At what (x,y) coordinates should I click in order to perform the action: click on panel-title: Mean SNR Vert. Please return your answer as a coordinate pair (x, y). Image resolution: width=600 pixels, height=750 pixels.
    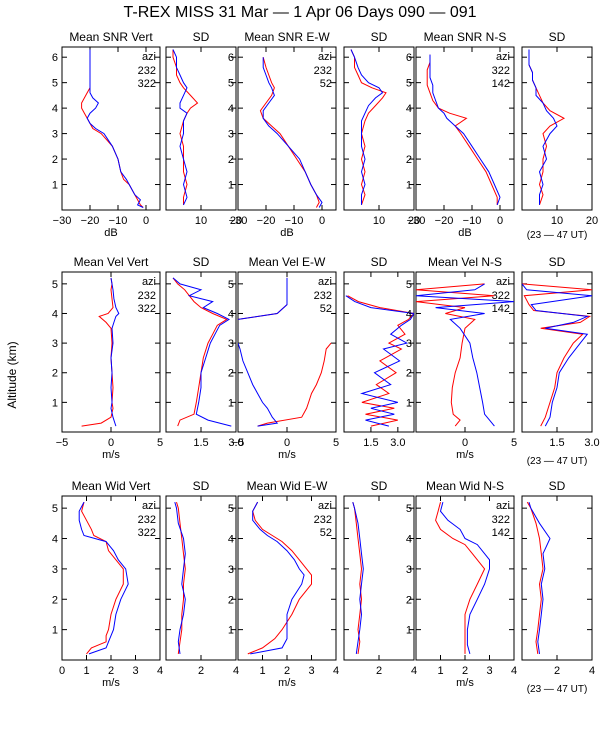
    Looking at the image, I should click on (111, 37).